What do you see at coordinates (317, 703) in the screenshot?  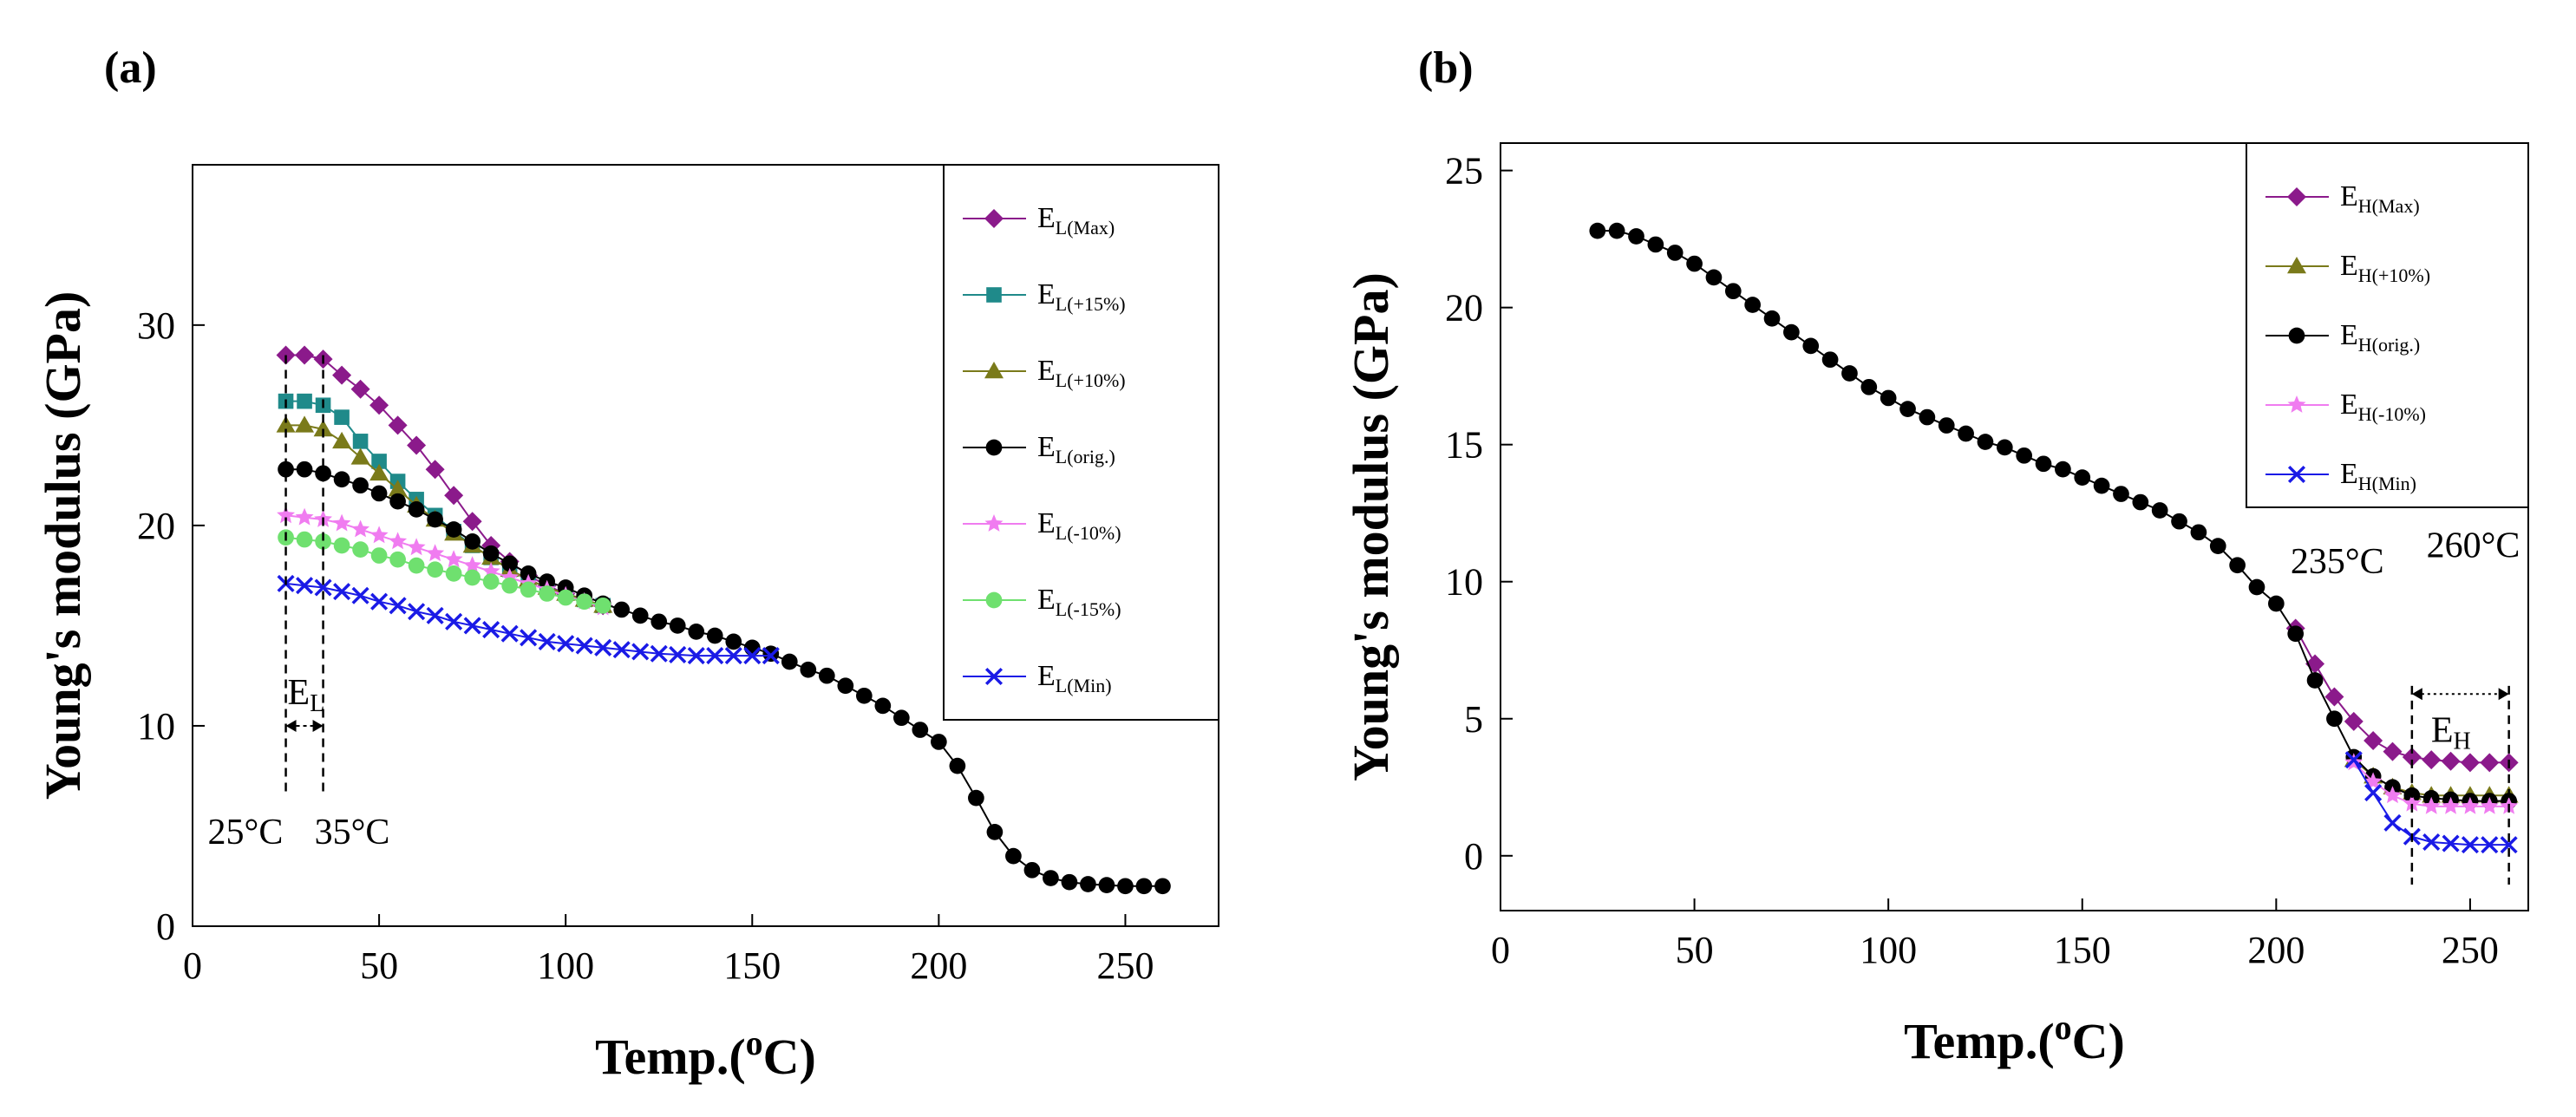 I see `annotation-el-sub: L` at bounding box center [317, 703].